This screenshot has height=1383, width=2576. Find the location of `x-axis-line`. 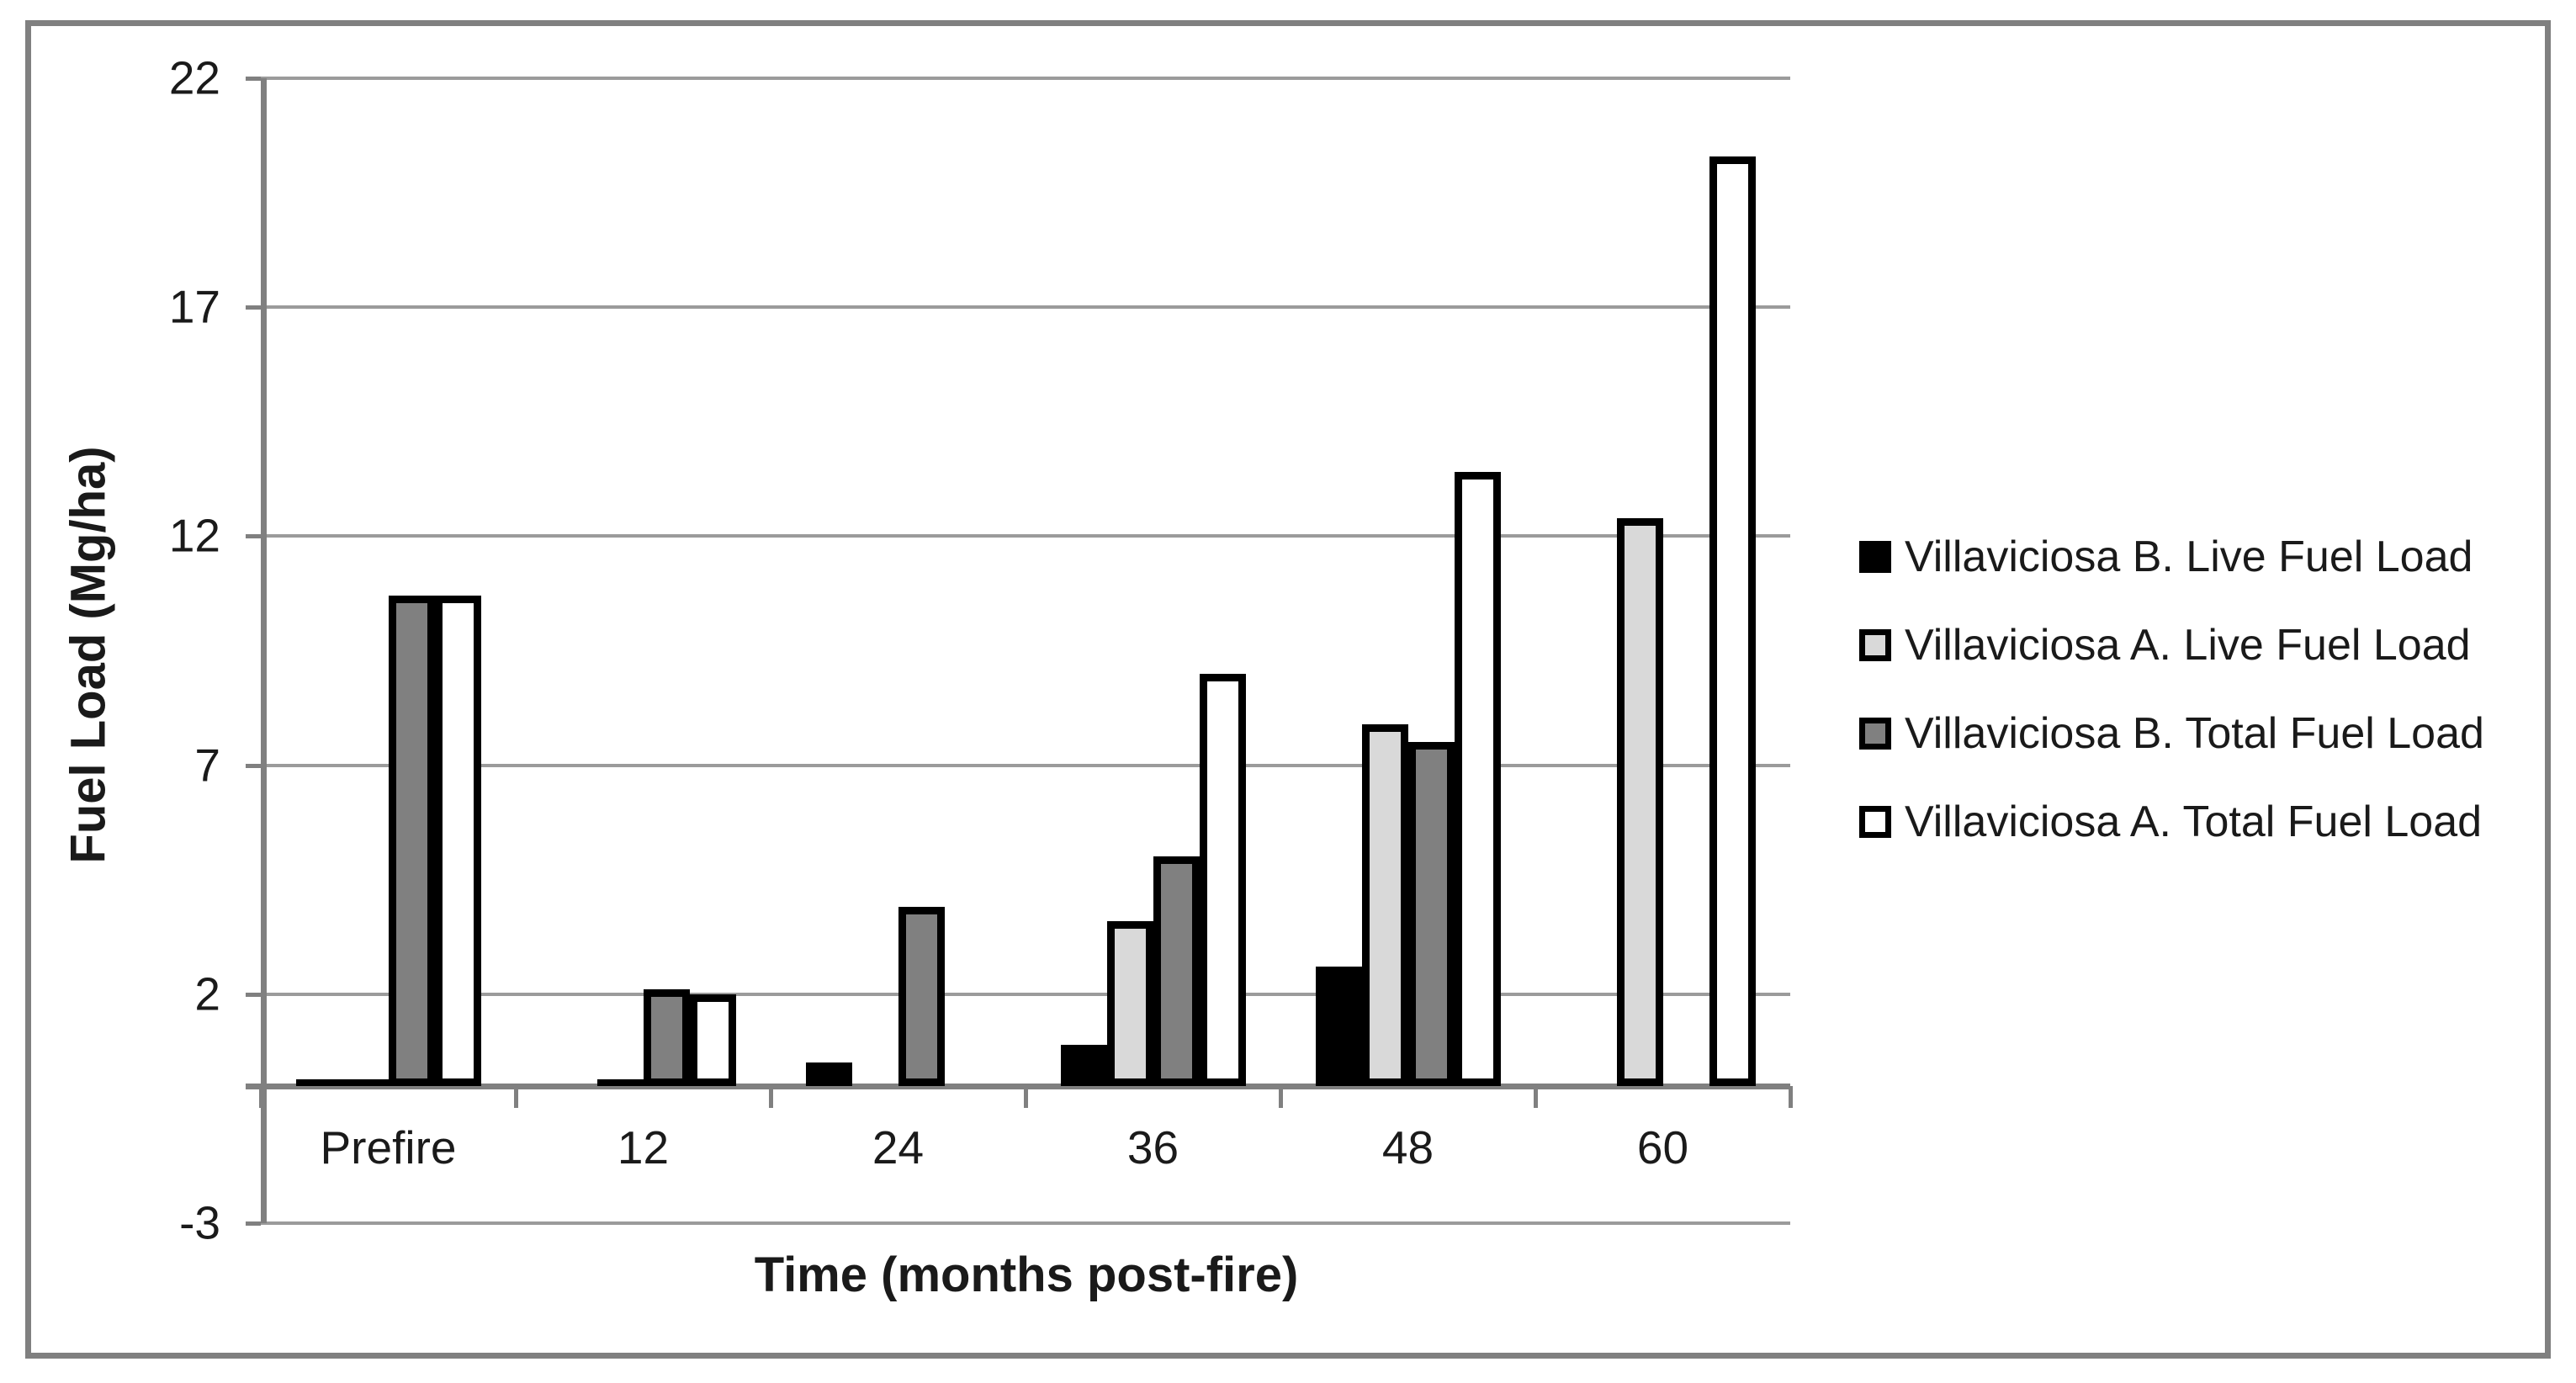

x-axis-line is located at coordinates (1018, 1086).